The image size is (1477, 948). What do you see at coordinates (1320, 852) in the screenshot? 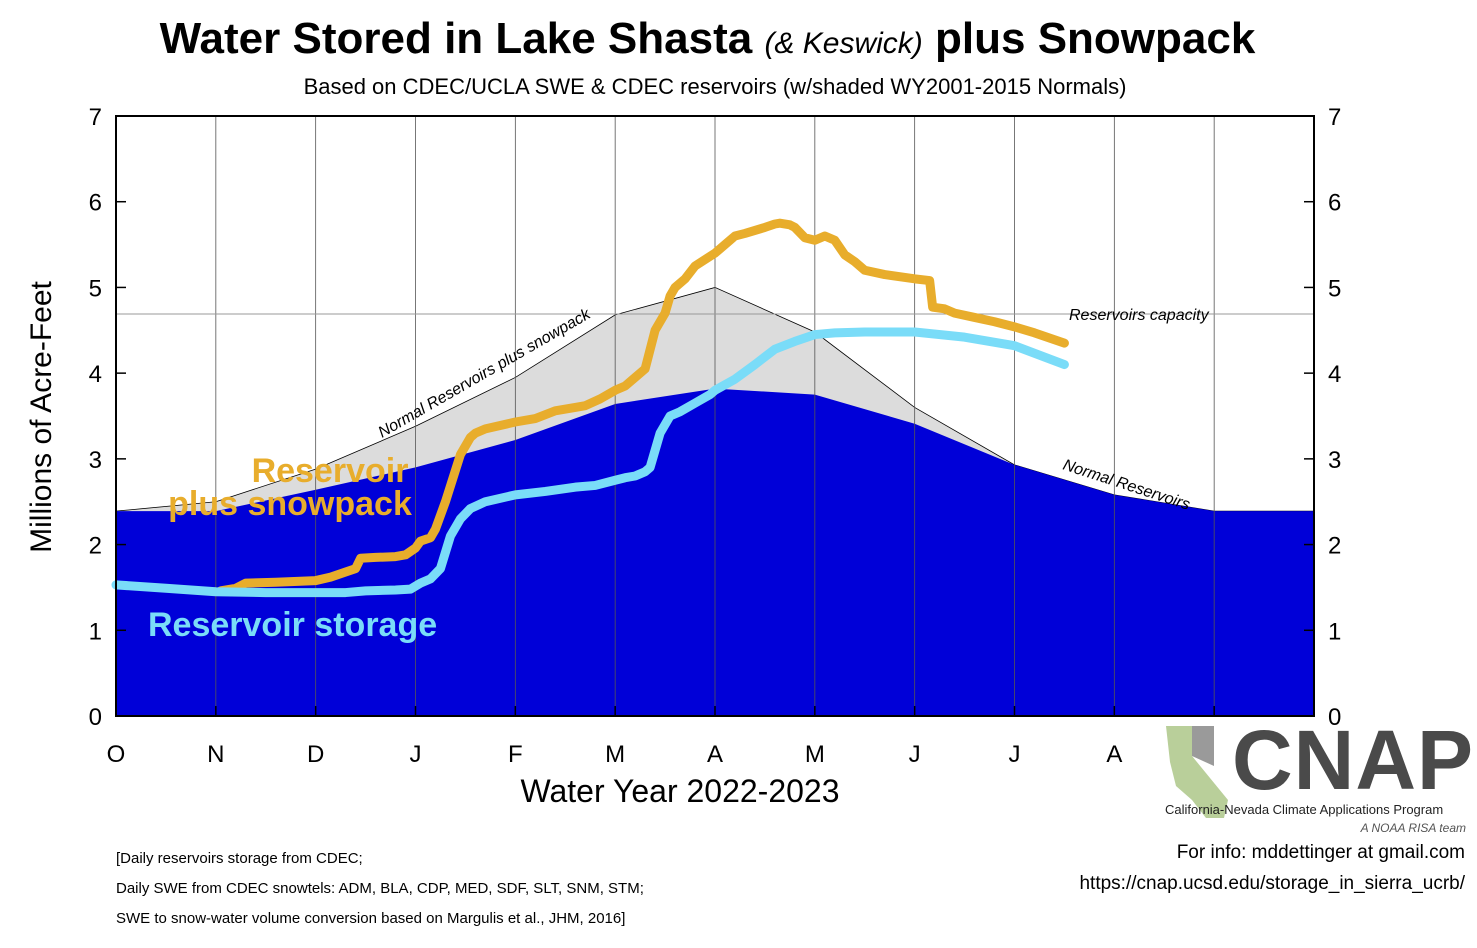
I see `info-contact: For info: mddettinger at gmail.com` at bounding box center [1320, 852].